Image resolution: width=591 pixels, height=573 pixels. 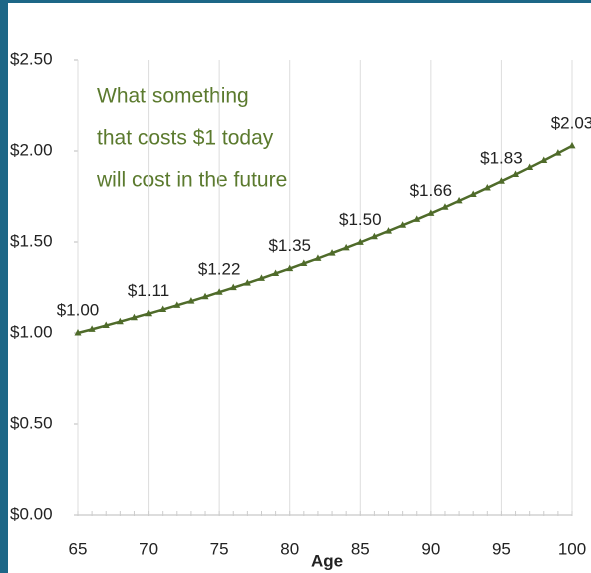 What do you see at coordinates (571, 122) in the screenshot?
I see `data-label: $2.03` at bounding box center [571, 122].